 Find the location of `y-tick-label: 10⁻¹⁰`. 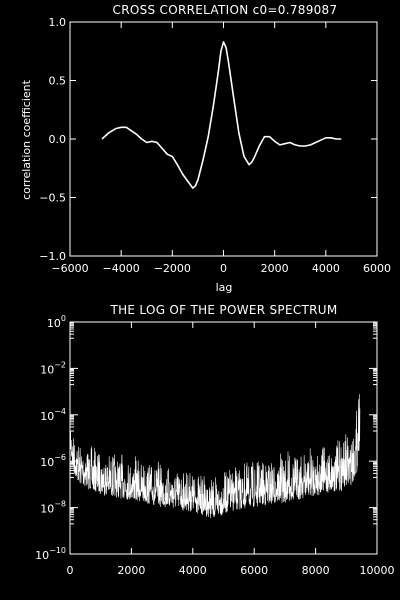

y-tick-label: 10⁻¹⁰ is located at coordinates (50, 554).